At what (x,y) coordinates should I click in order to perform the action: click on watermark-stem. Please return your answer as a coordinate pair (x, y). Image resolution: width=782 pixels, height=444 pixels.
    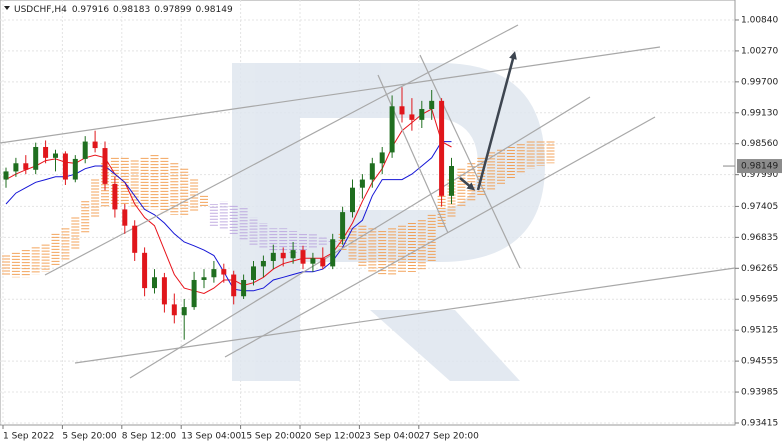
    Looking at the image, I should click on (266, 222).